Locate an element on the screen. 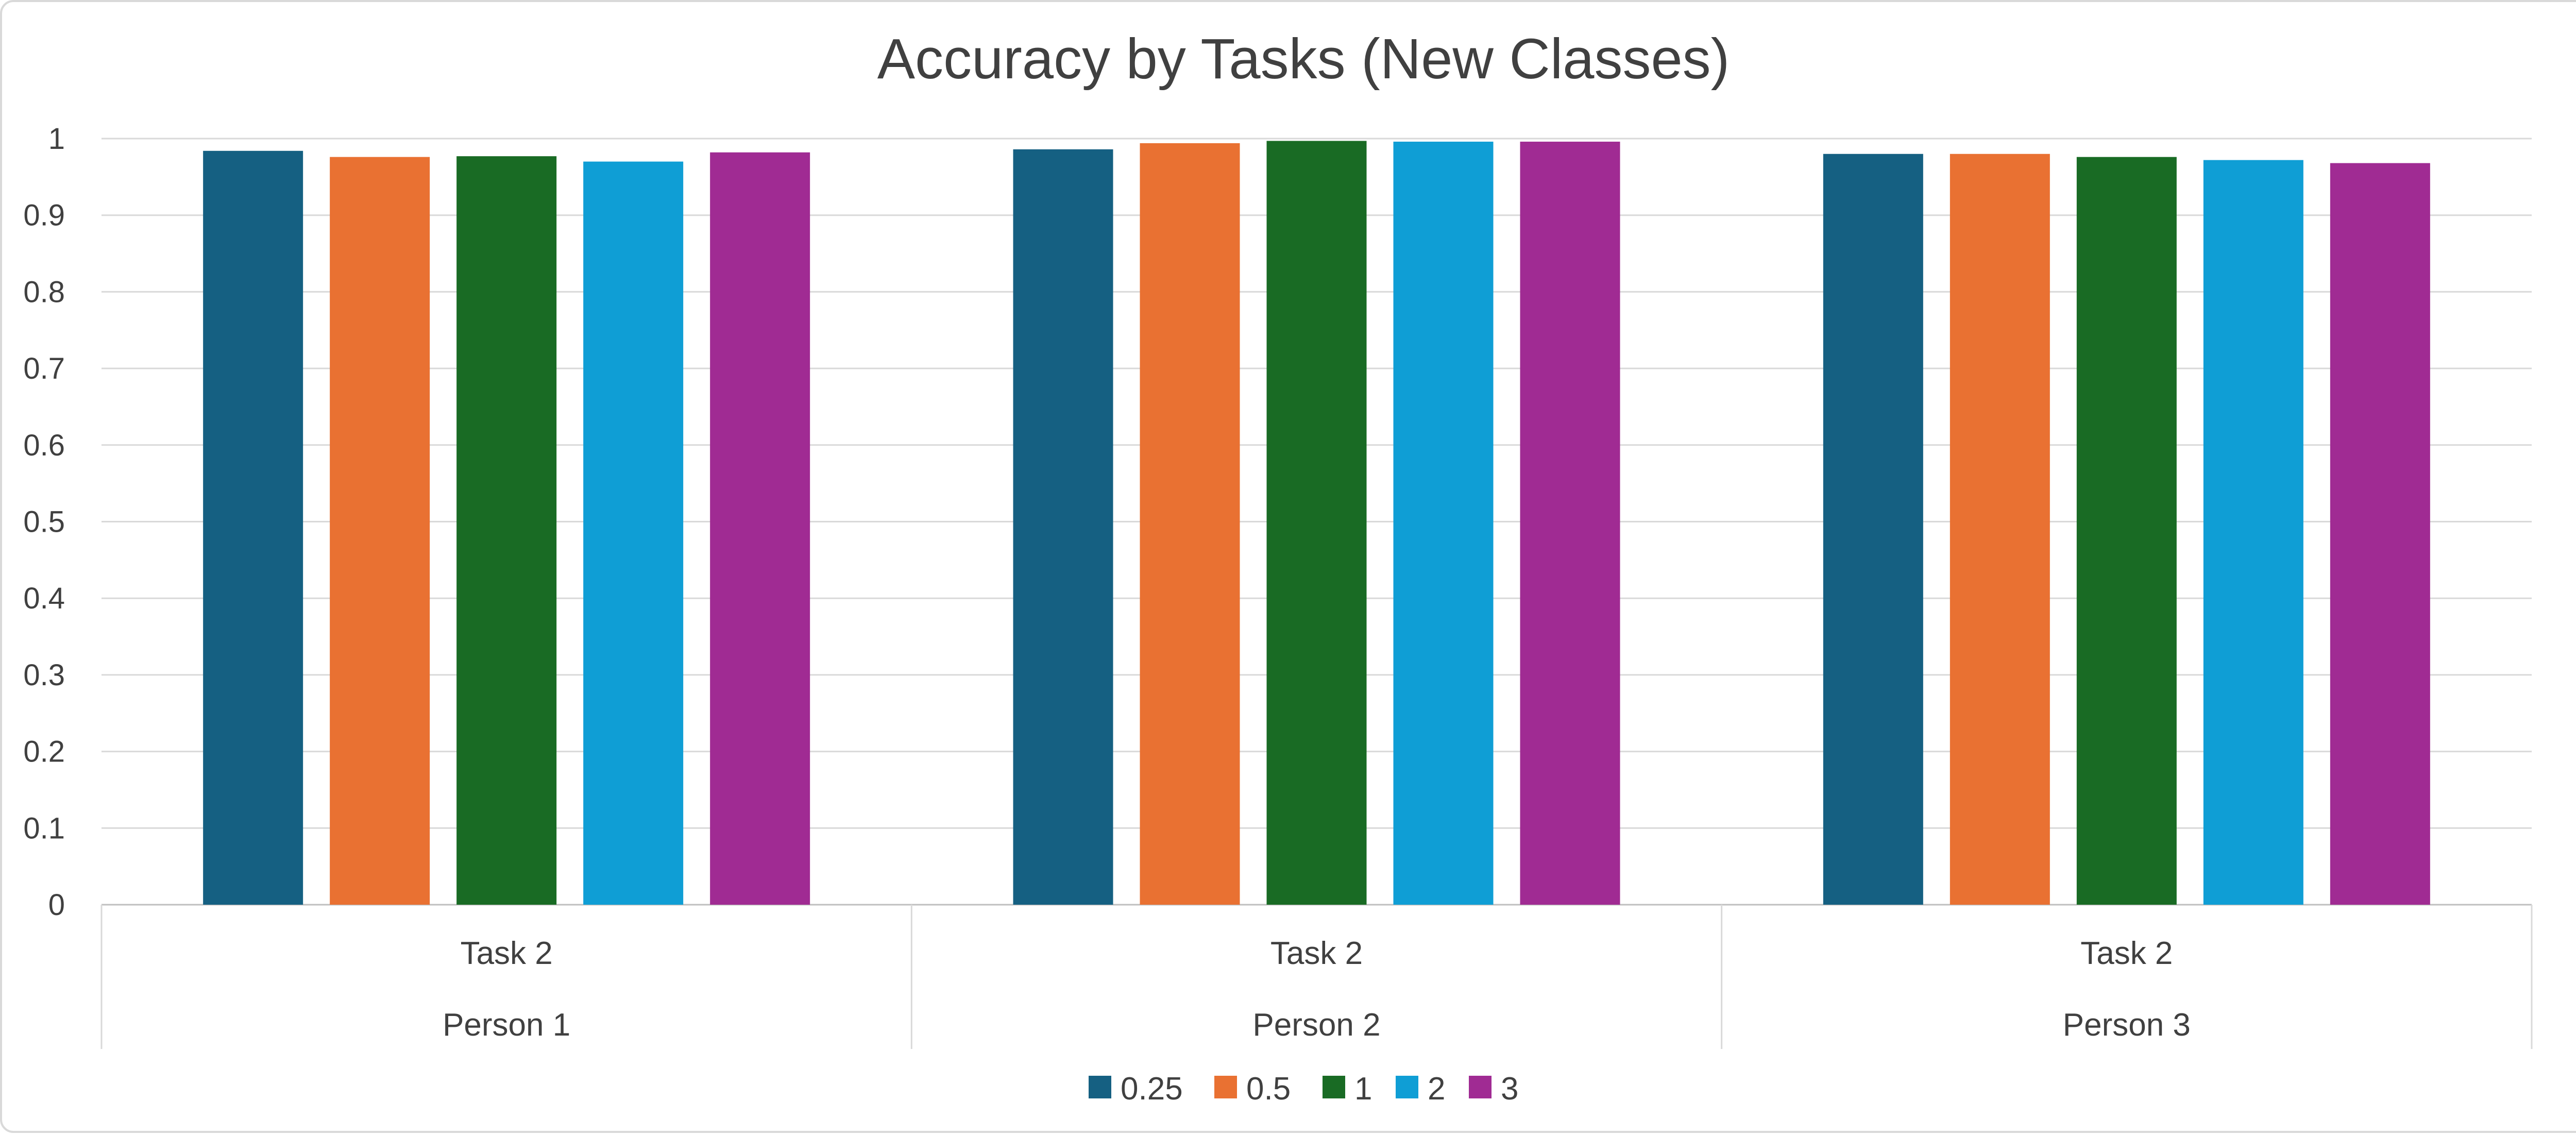 The width and height of the screenshot is (2576, 1135). y-tick-label: 0.2 is located at coordinates (44, 752).